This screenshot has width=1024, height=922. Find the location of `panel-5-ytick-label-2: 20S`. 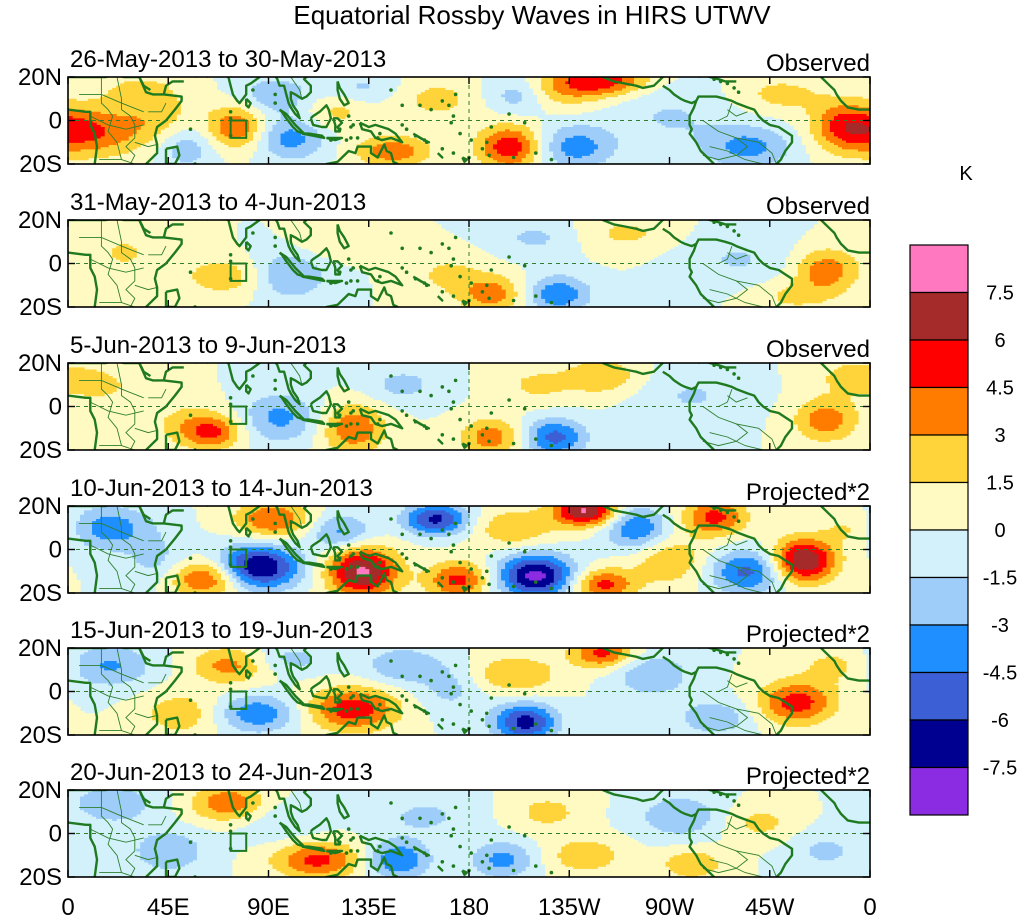

panel-5-ytick-label-2: 20S is located at coordinates (40, 735).